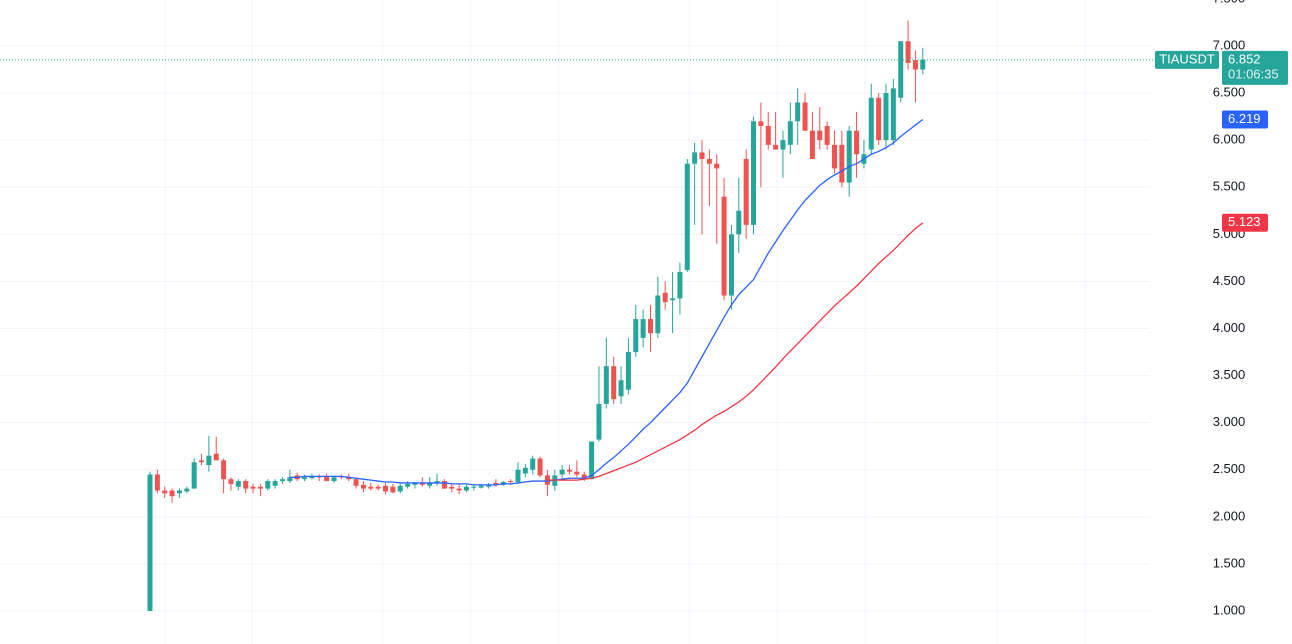 The width and height of the screenshot is (1292, 644). What do you see at coordinates (1229, 468) in the screenshot?
I see `y-tick-label: 2.500` at bounding box center [1229, 468].